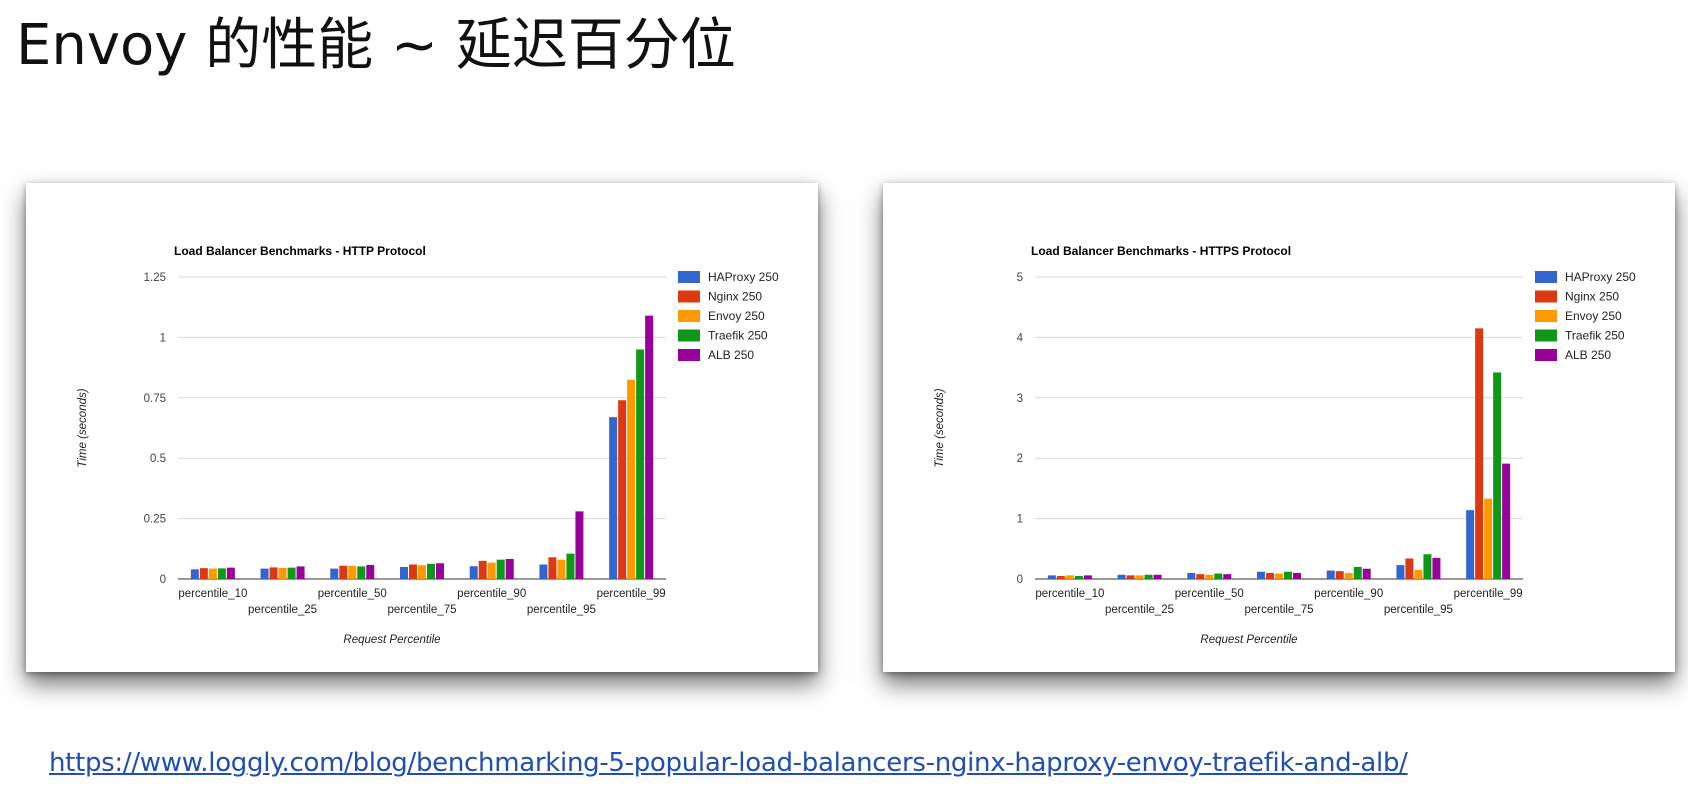 Image resolution: width=1688 pixels, height=796 pixels. What do you see at coordinates (1020, 459) in the screenshot?
I see `y-tick-label: 2` at bounding box center [1020, 459].